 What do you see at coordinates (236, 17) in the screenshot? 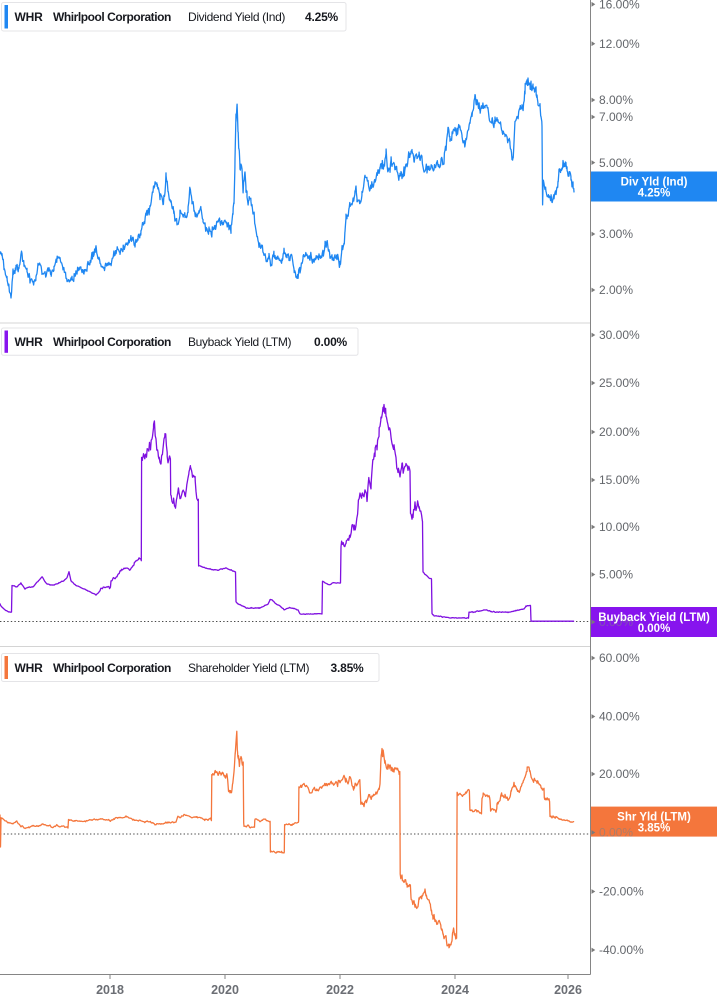
I see `svg-text: Dividend Yield (Ind)` at bounding box center [236, 17].